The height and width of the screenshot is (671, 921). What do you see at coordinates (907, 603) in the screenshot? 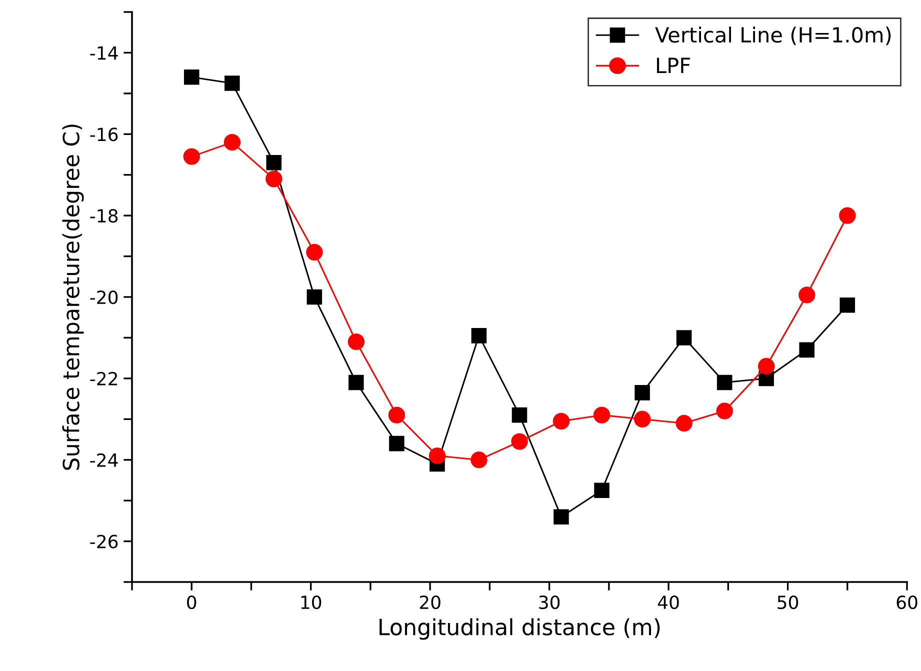
I see `x-tick-label: 60` at bounding box center [907, 603].